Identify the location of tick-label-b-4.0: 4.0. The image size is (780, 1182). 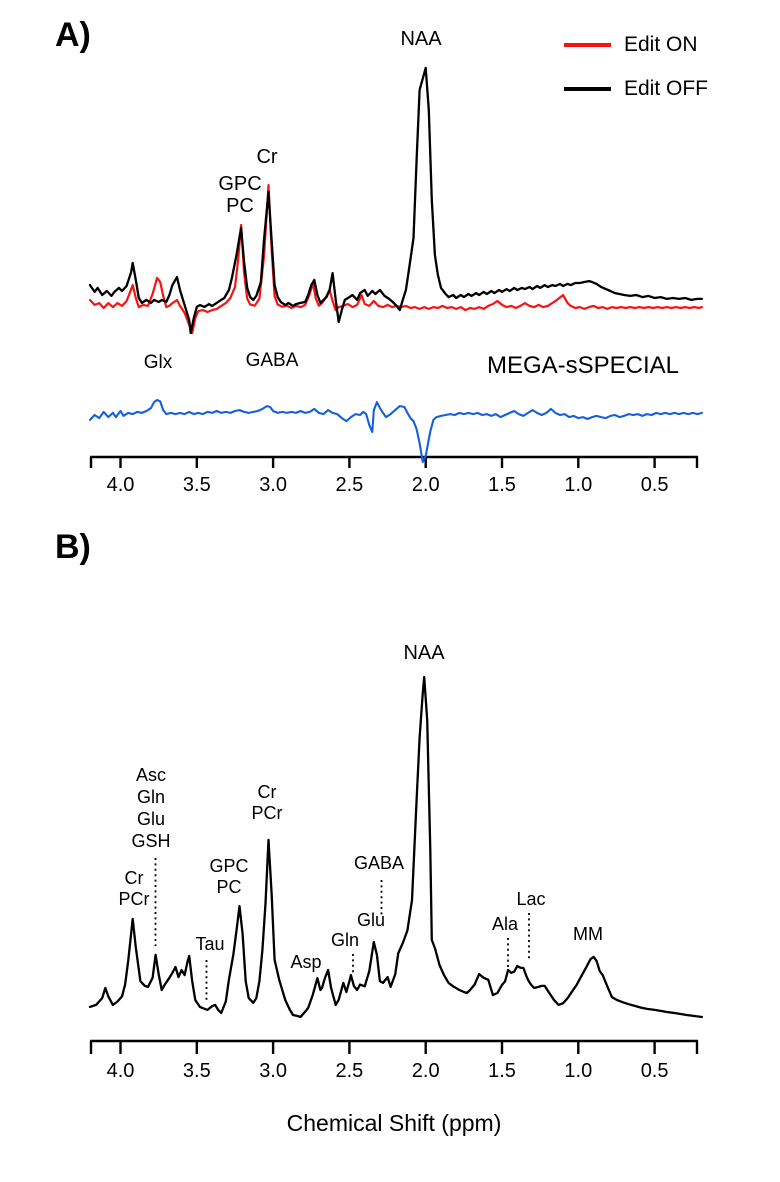
(120, 1071).